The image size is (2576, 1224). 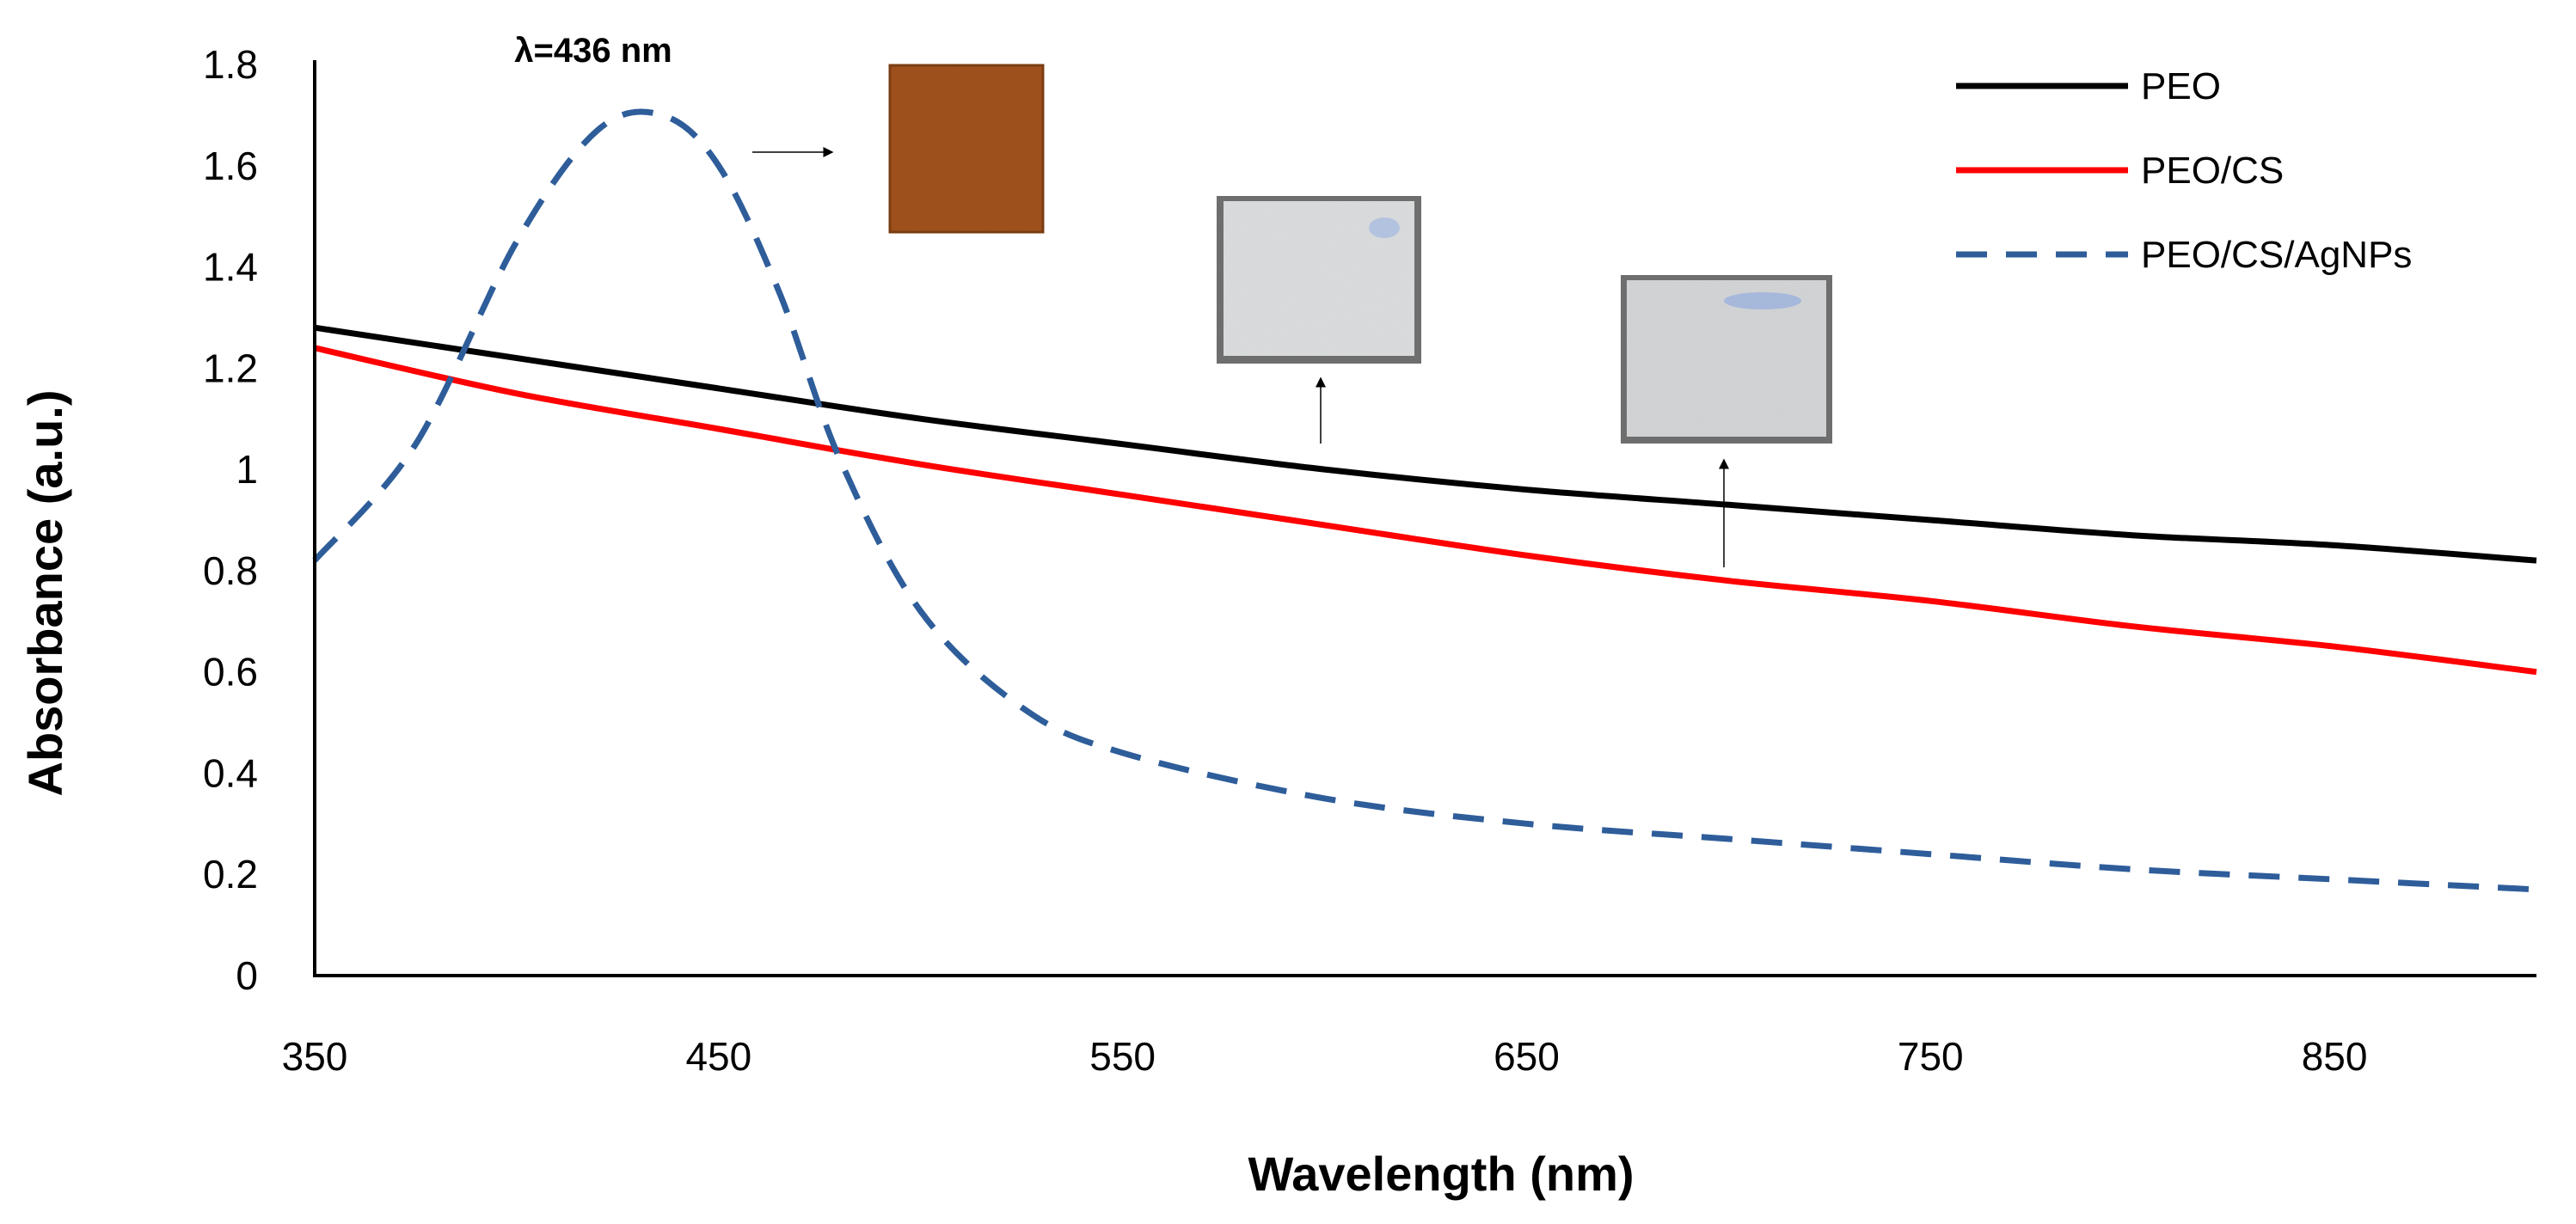 What do you see at coordinates (2335, 1057) in the screenshot?
I see `x-tick-label: 850` at bounding box center [2335, 1057].